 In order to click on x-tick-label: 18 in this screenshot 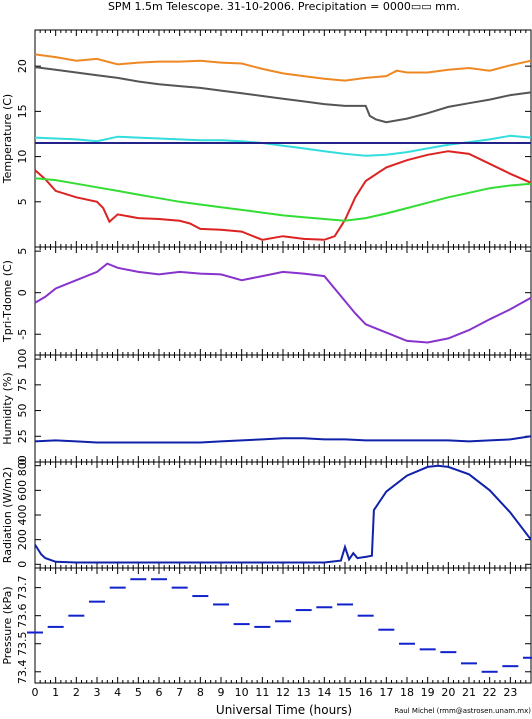, I will do `click(407, 692)`.